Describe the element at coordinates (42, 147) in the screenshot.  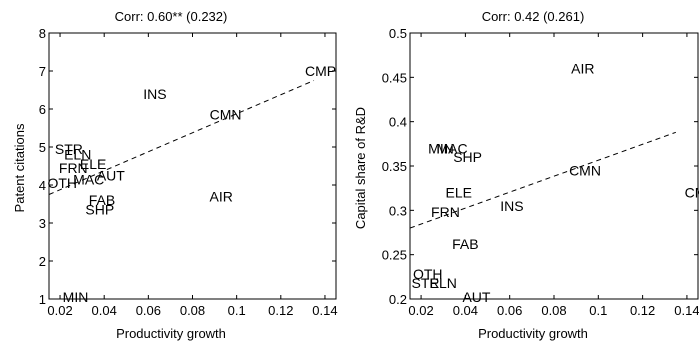
I see `y-tick-label: 5` at that location.